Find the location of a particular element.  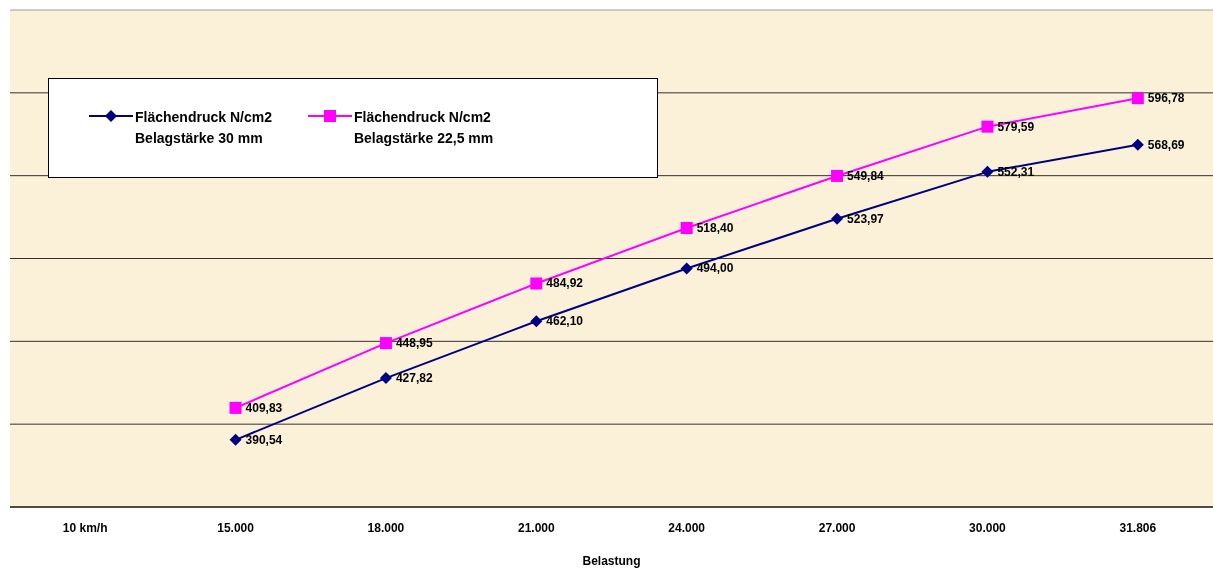

x-tick-label: 18.000 is located at coordinates (386, 527).